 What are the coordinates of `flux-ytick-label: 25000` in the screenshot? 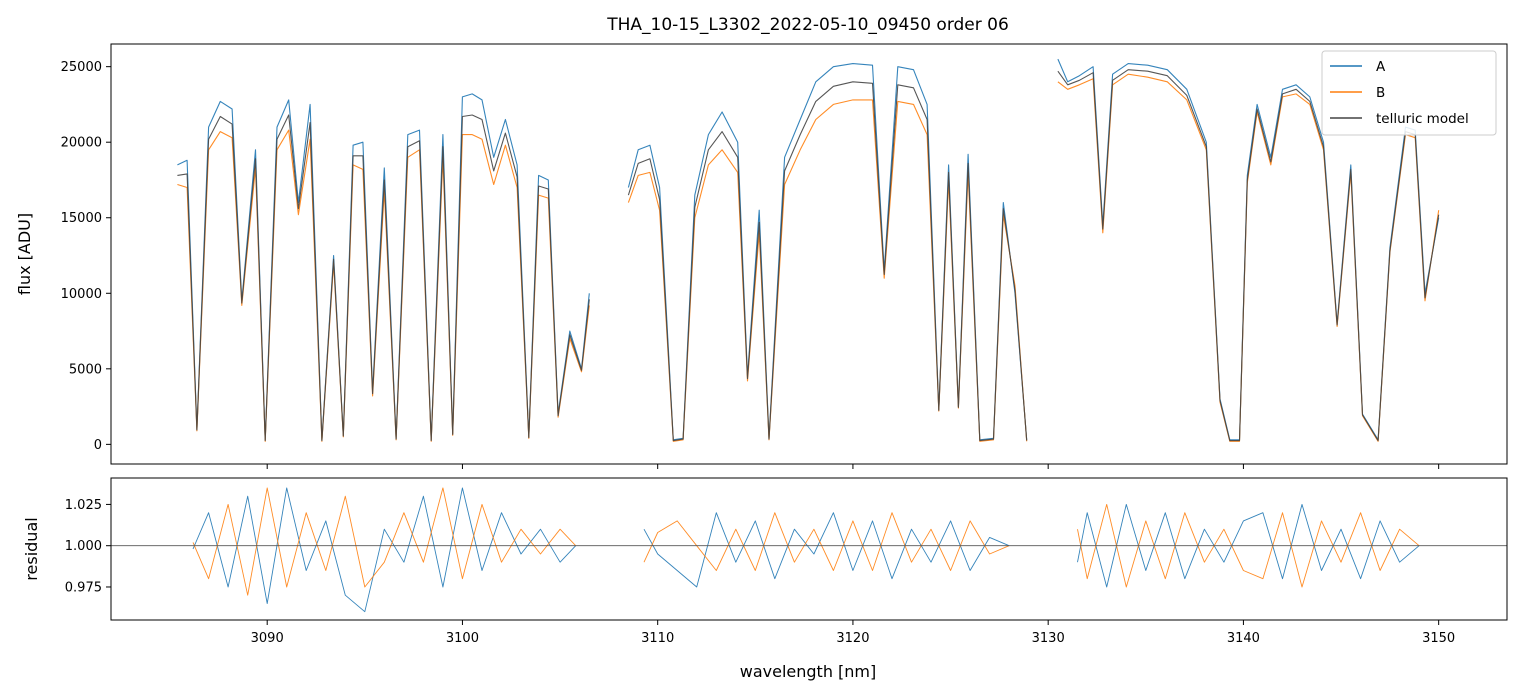 It's located at (81, 67).